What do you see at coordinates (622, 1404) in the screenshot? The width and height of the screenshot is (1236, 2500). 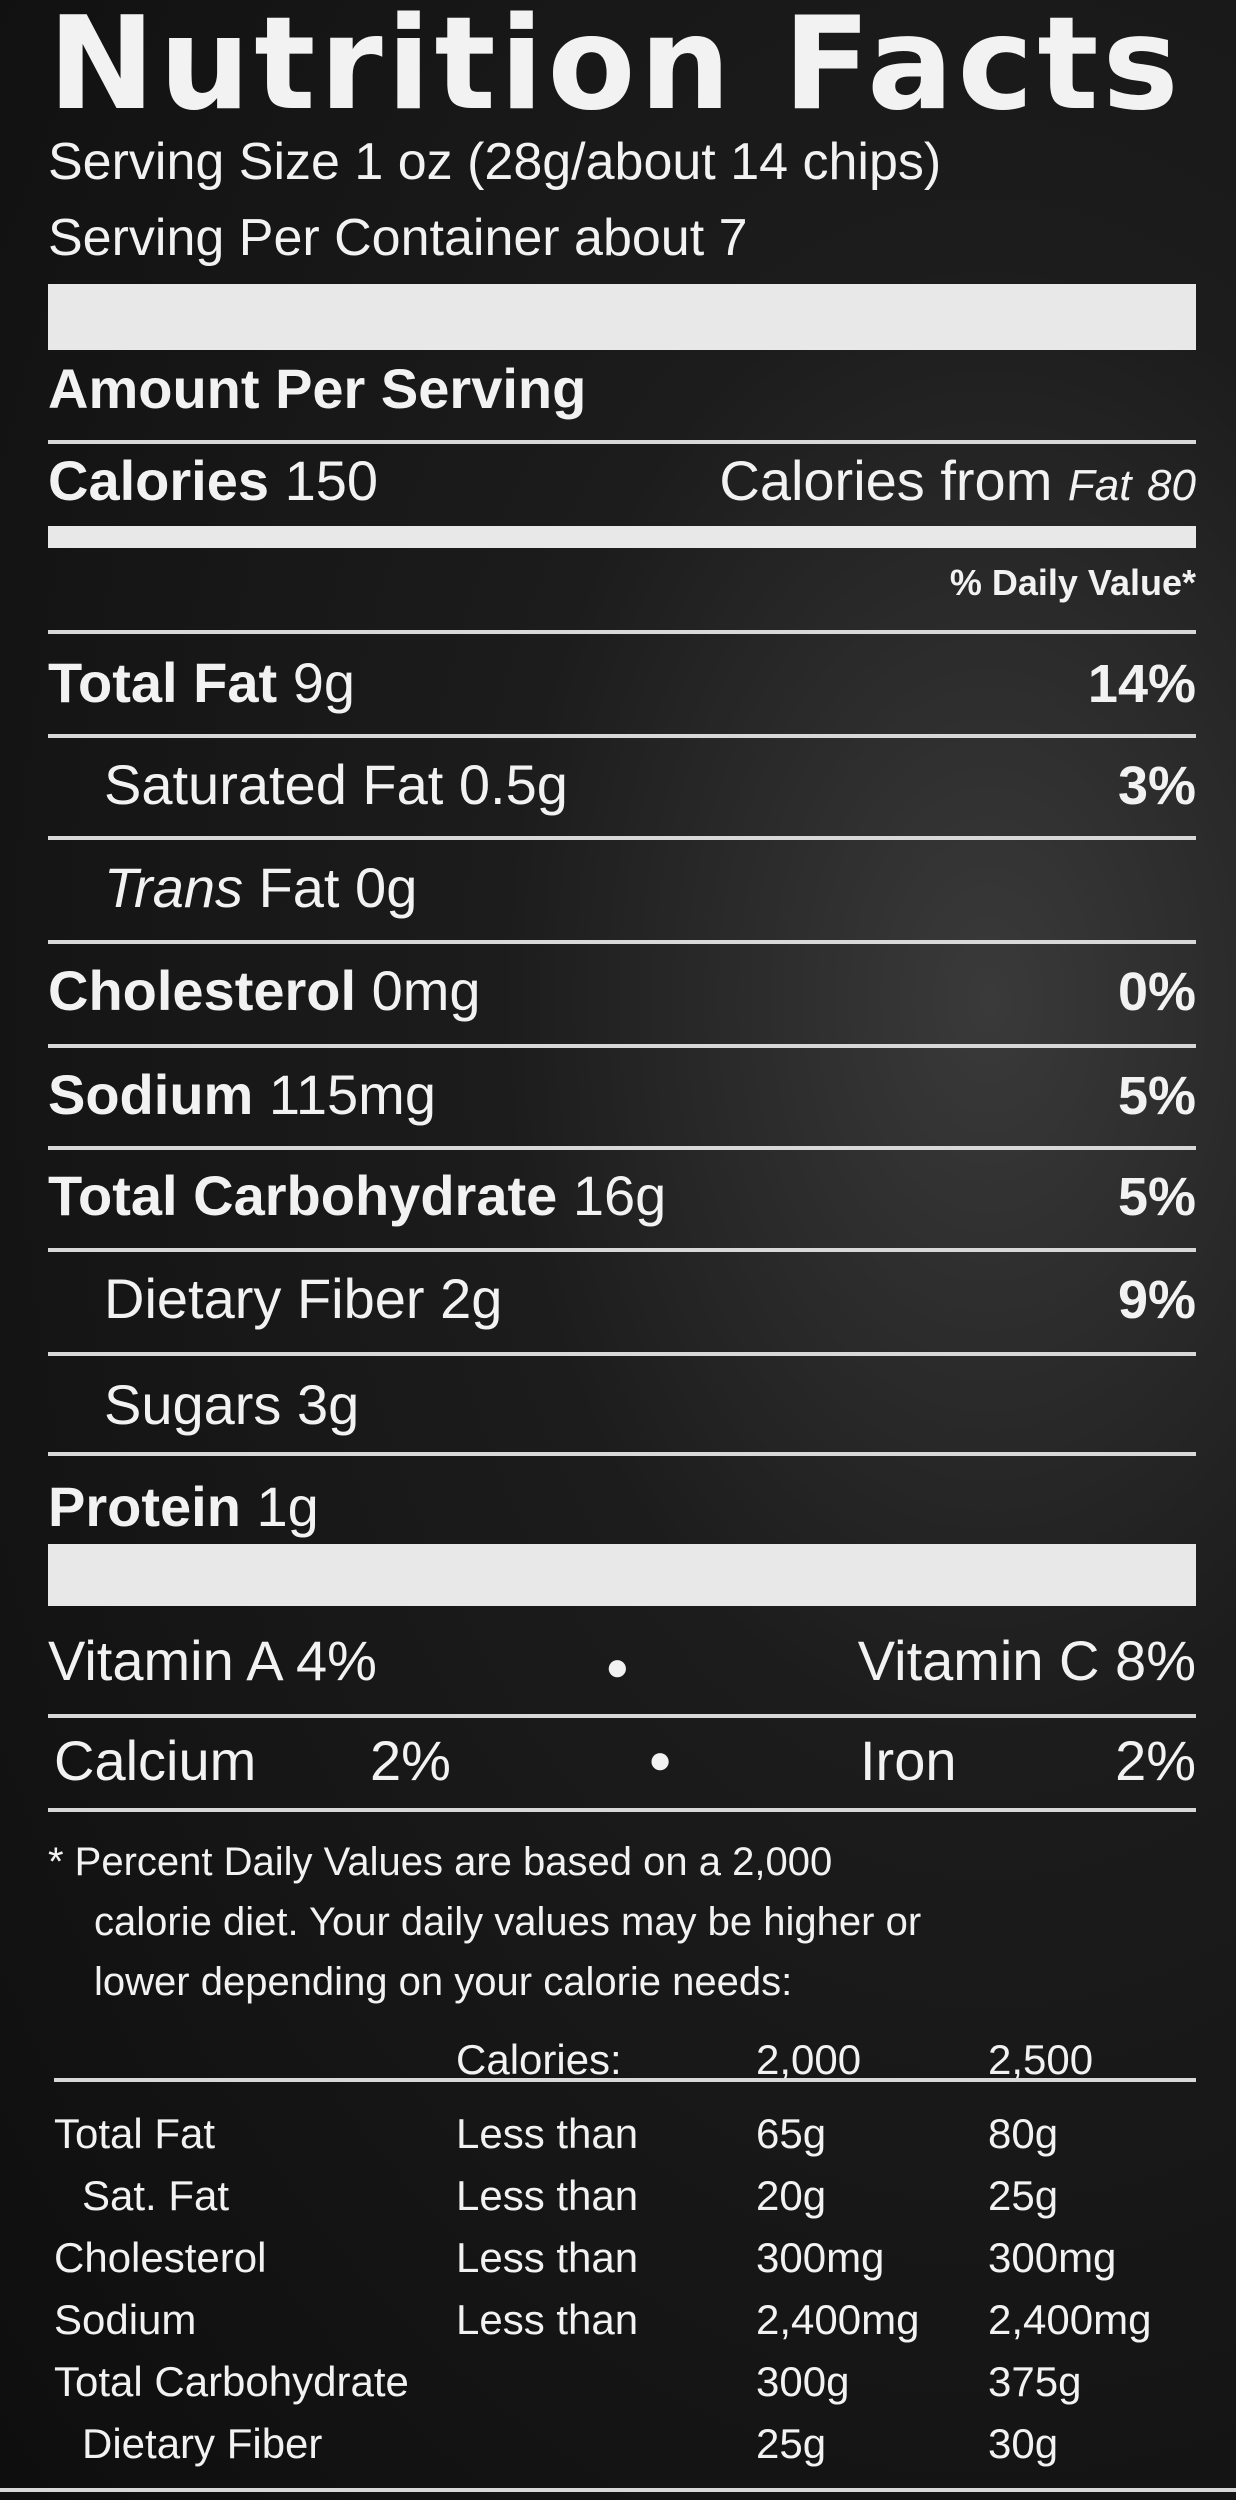 I see `nutrient-row: Sugars 3g` at bounding box center [622, 1404].